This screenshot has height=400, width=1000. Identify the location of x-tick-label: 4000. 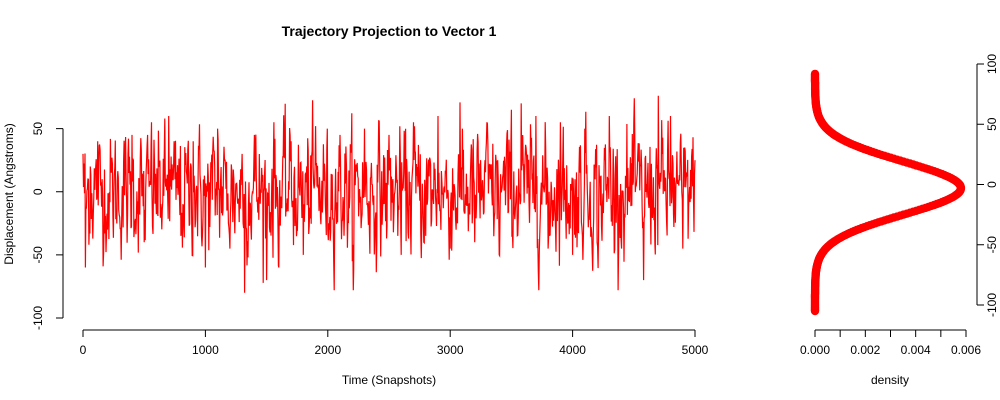
(572, 350).